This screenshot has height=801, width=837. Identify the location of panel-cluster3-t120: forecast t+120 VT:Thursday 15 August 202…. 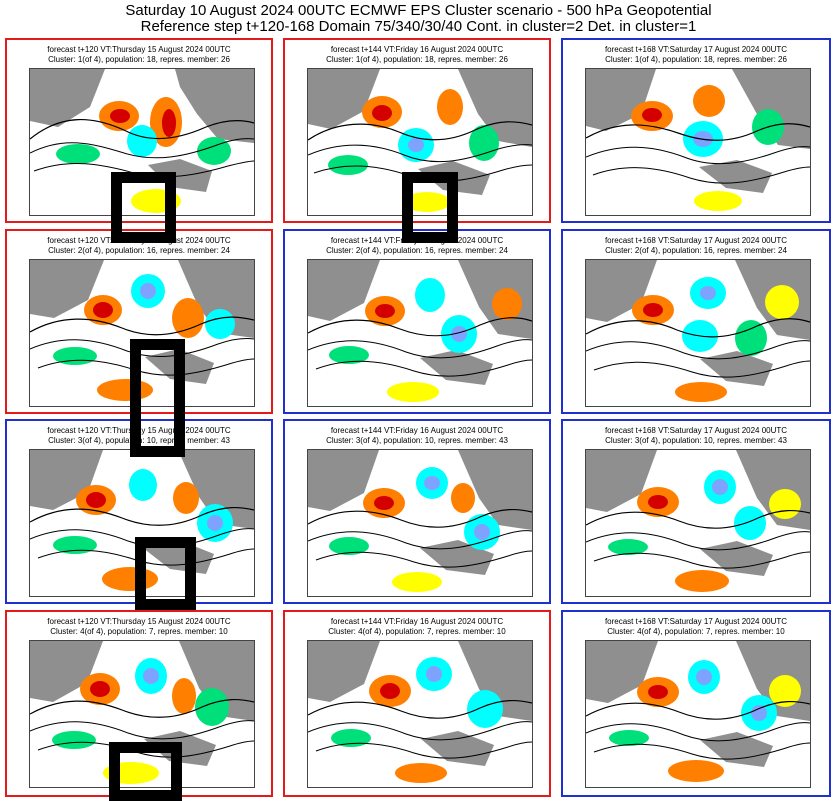
(139, 511).